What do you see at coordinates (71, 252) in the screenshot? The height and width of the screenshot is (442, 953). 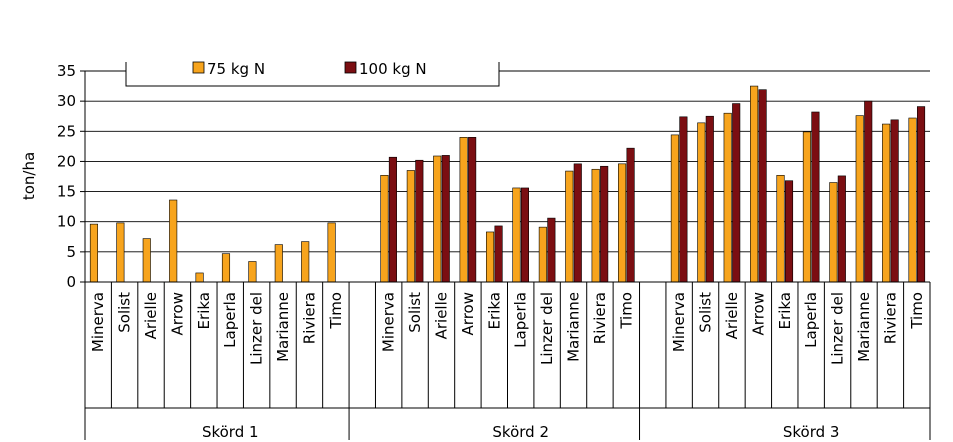 I see `y-tick-label: 5` at bounding box center [71, 252].